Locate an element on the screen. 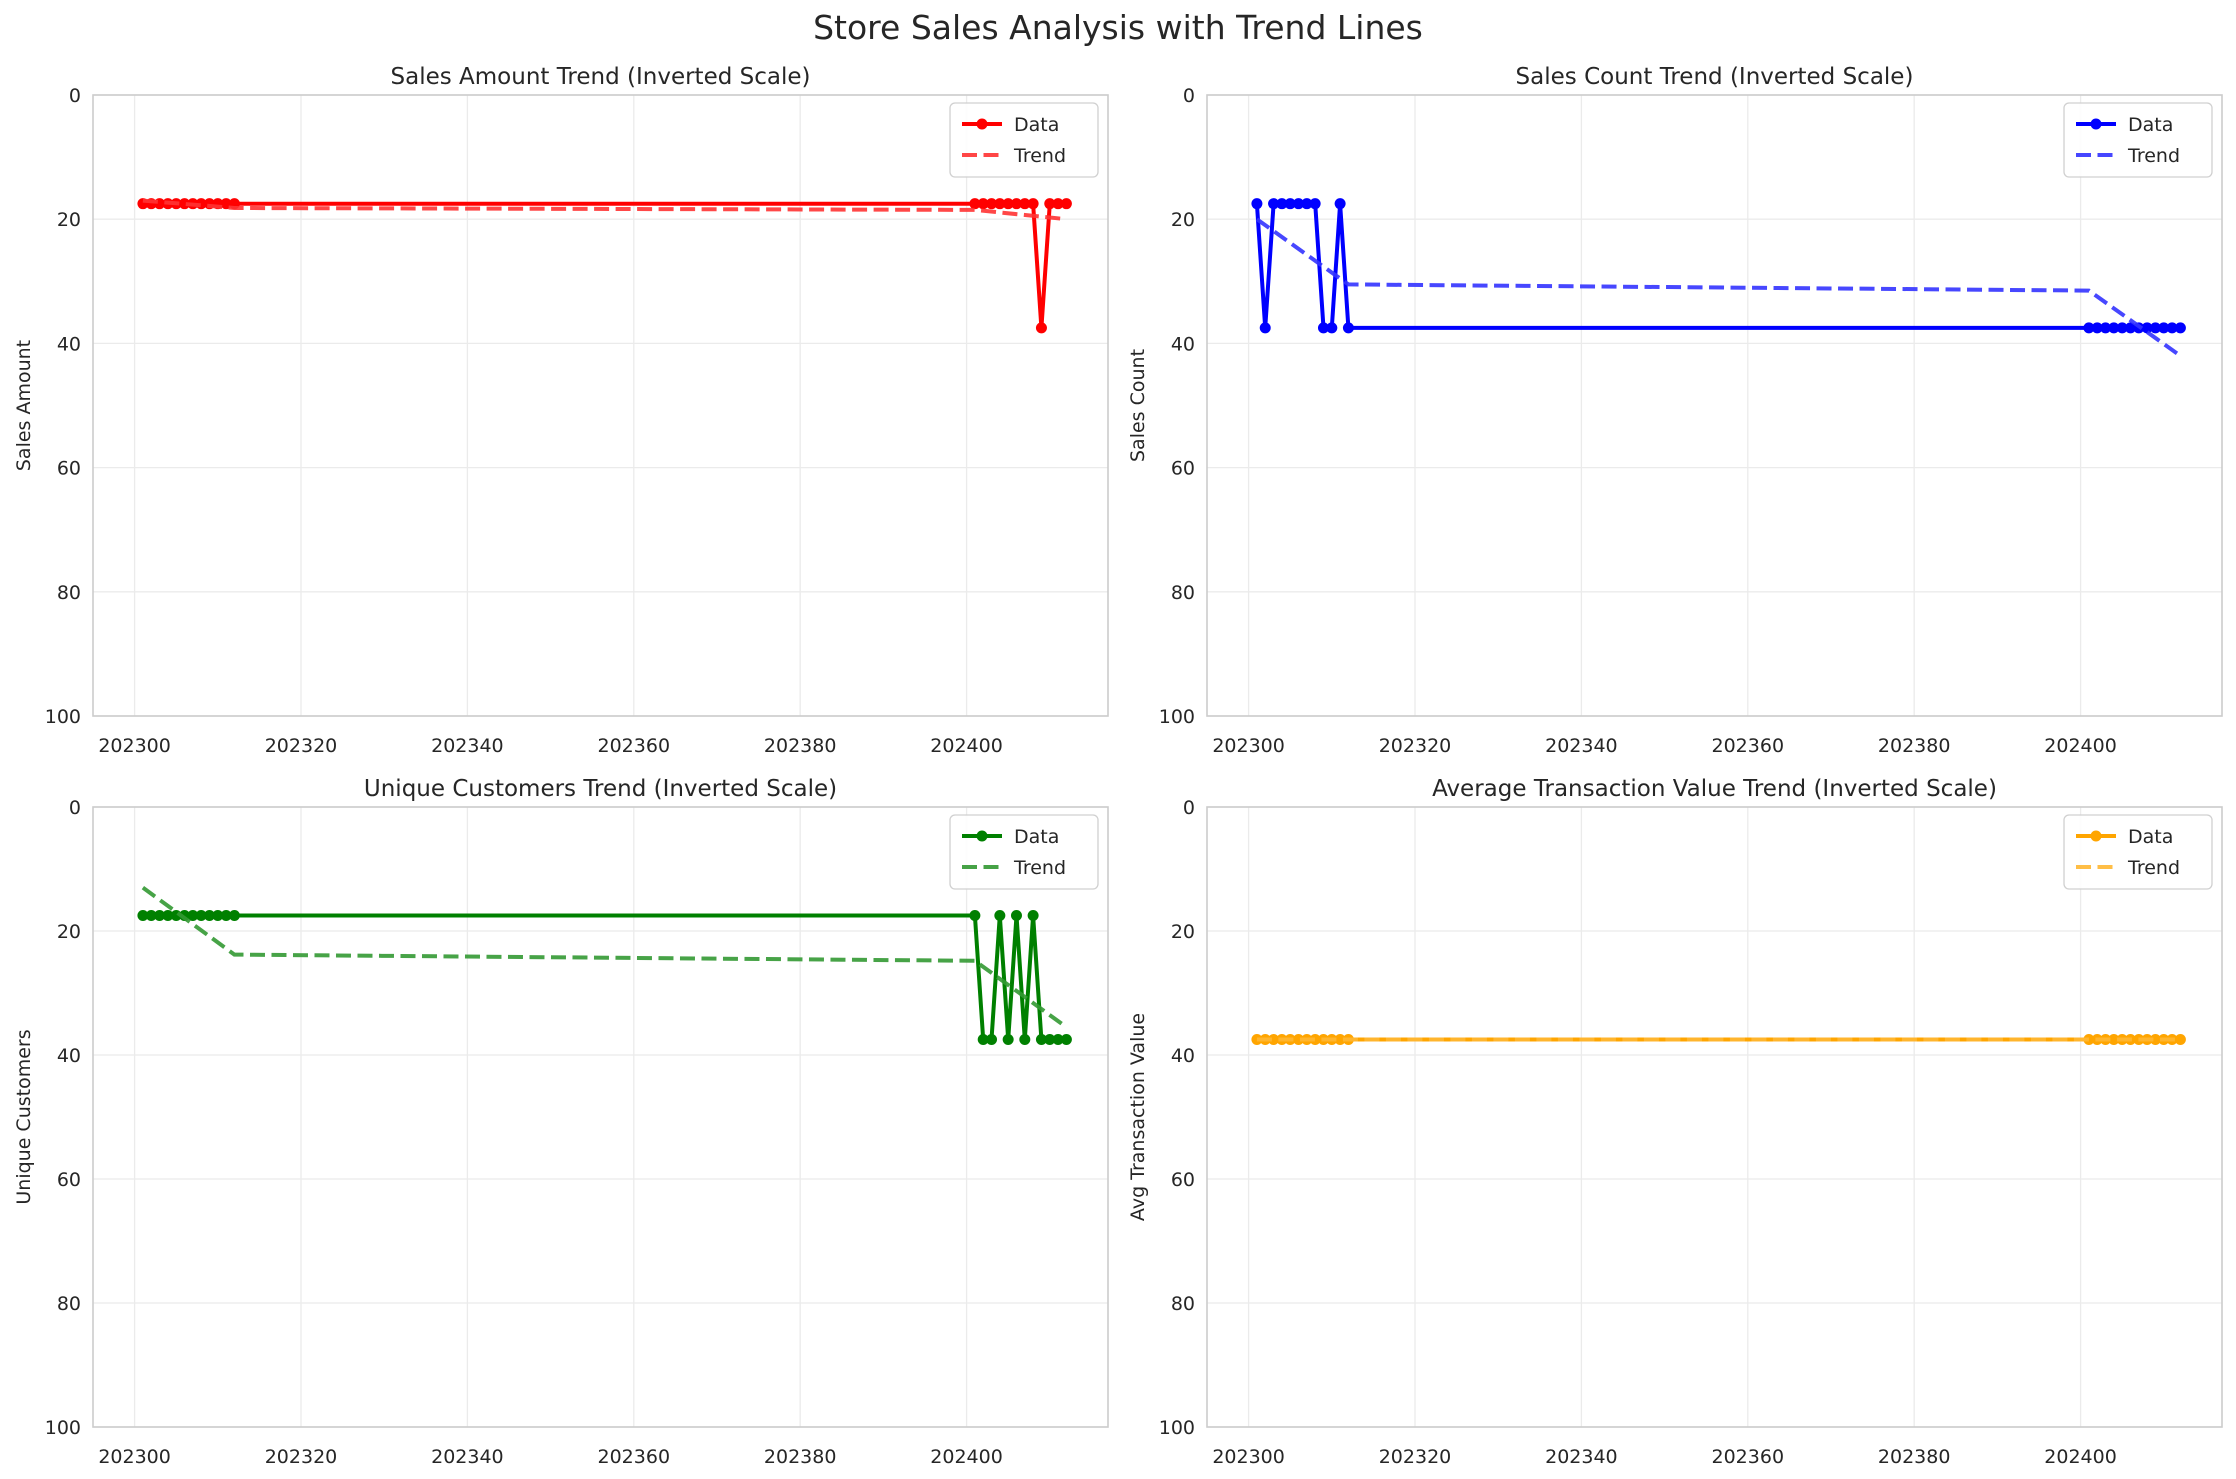 The width and height of the screenshot is (2236, 1479). chart-title: Unique Customers Trend (Inverted Scale) is located at coordinates (600, 789).